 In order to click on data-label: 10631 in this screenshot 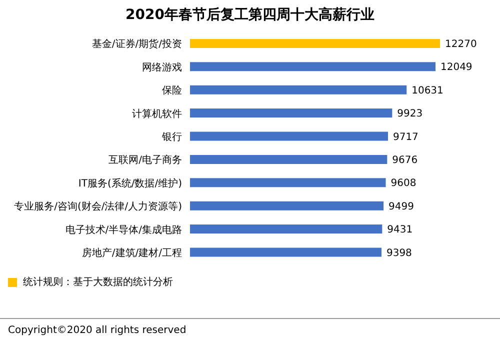, I will do `click(428, 90)`.